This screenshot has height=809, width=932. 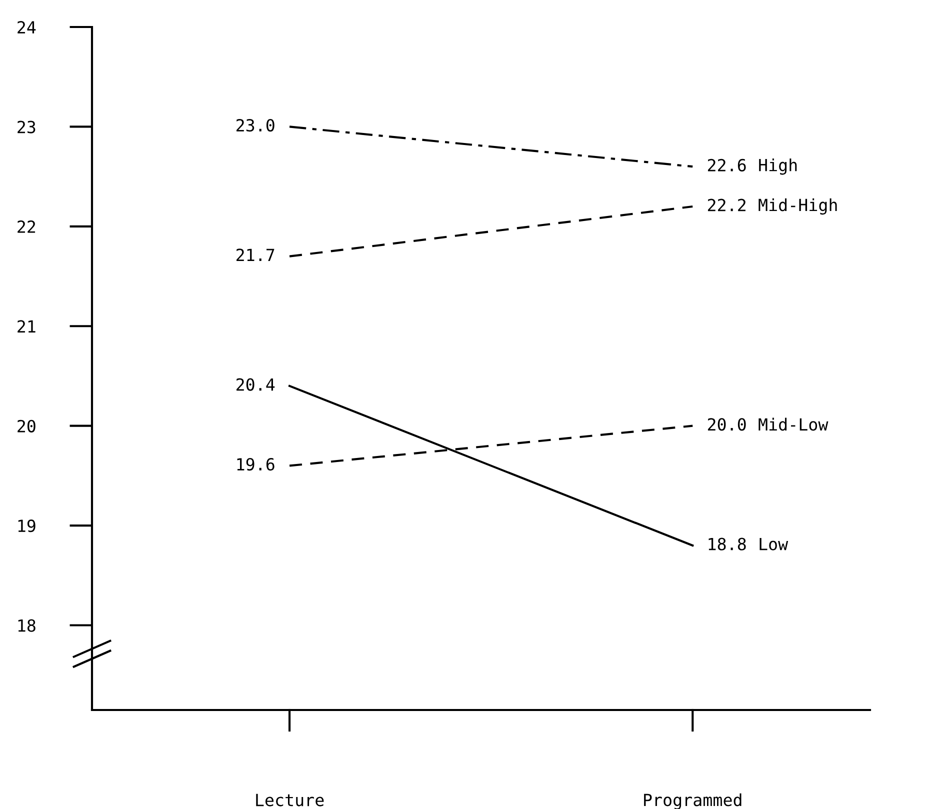 What do you see at coordinates (774, 544) in the screenshot?
I see `text: Low` at bounding box center [774, 544].